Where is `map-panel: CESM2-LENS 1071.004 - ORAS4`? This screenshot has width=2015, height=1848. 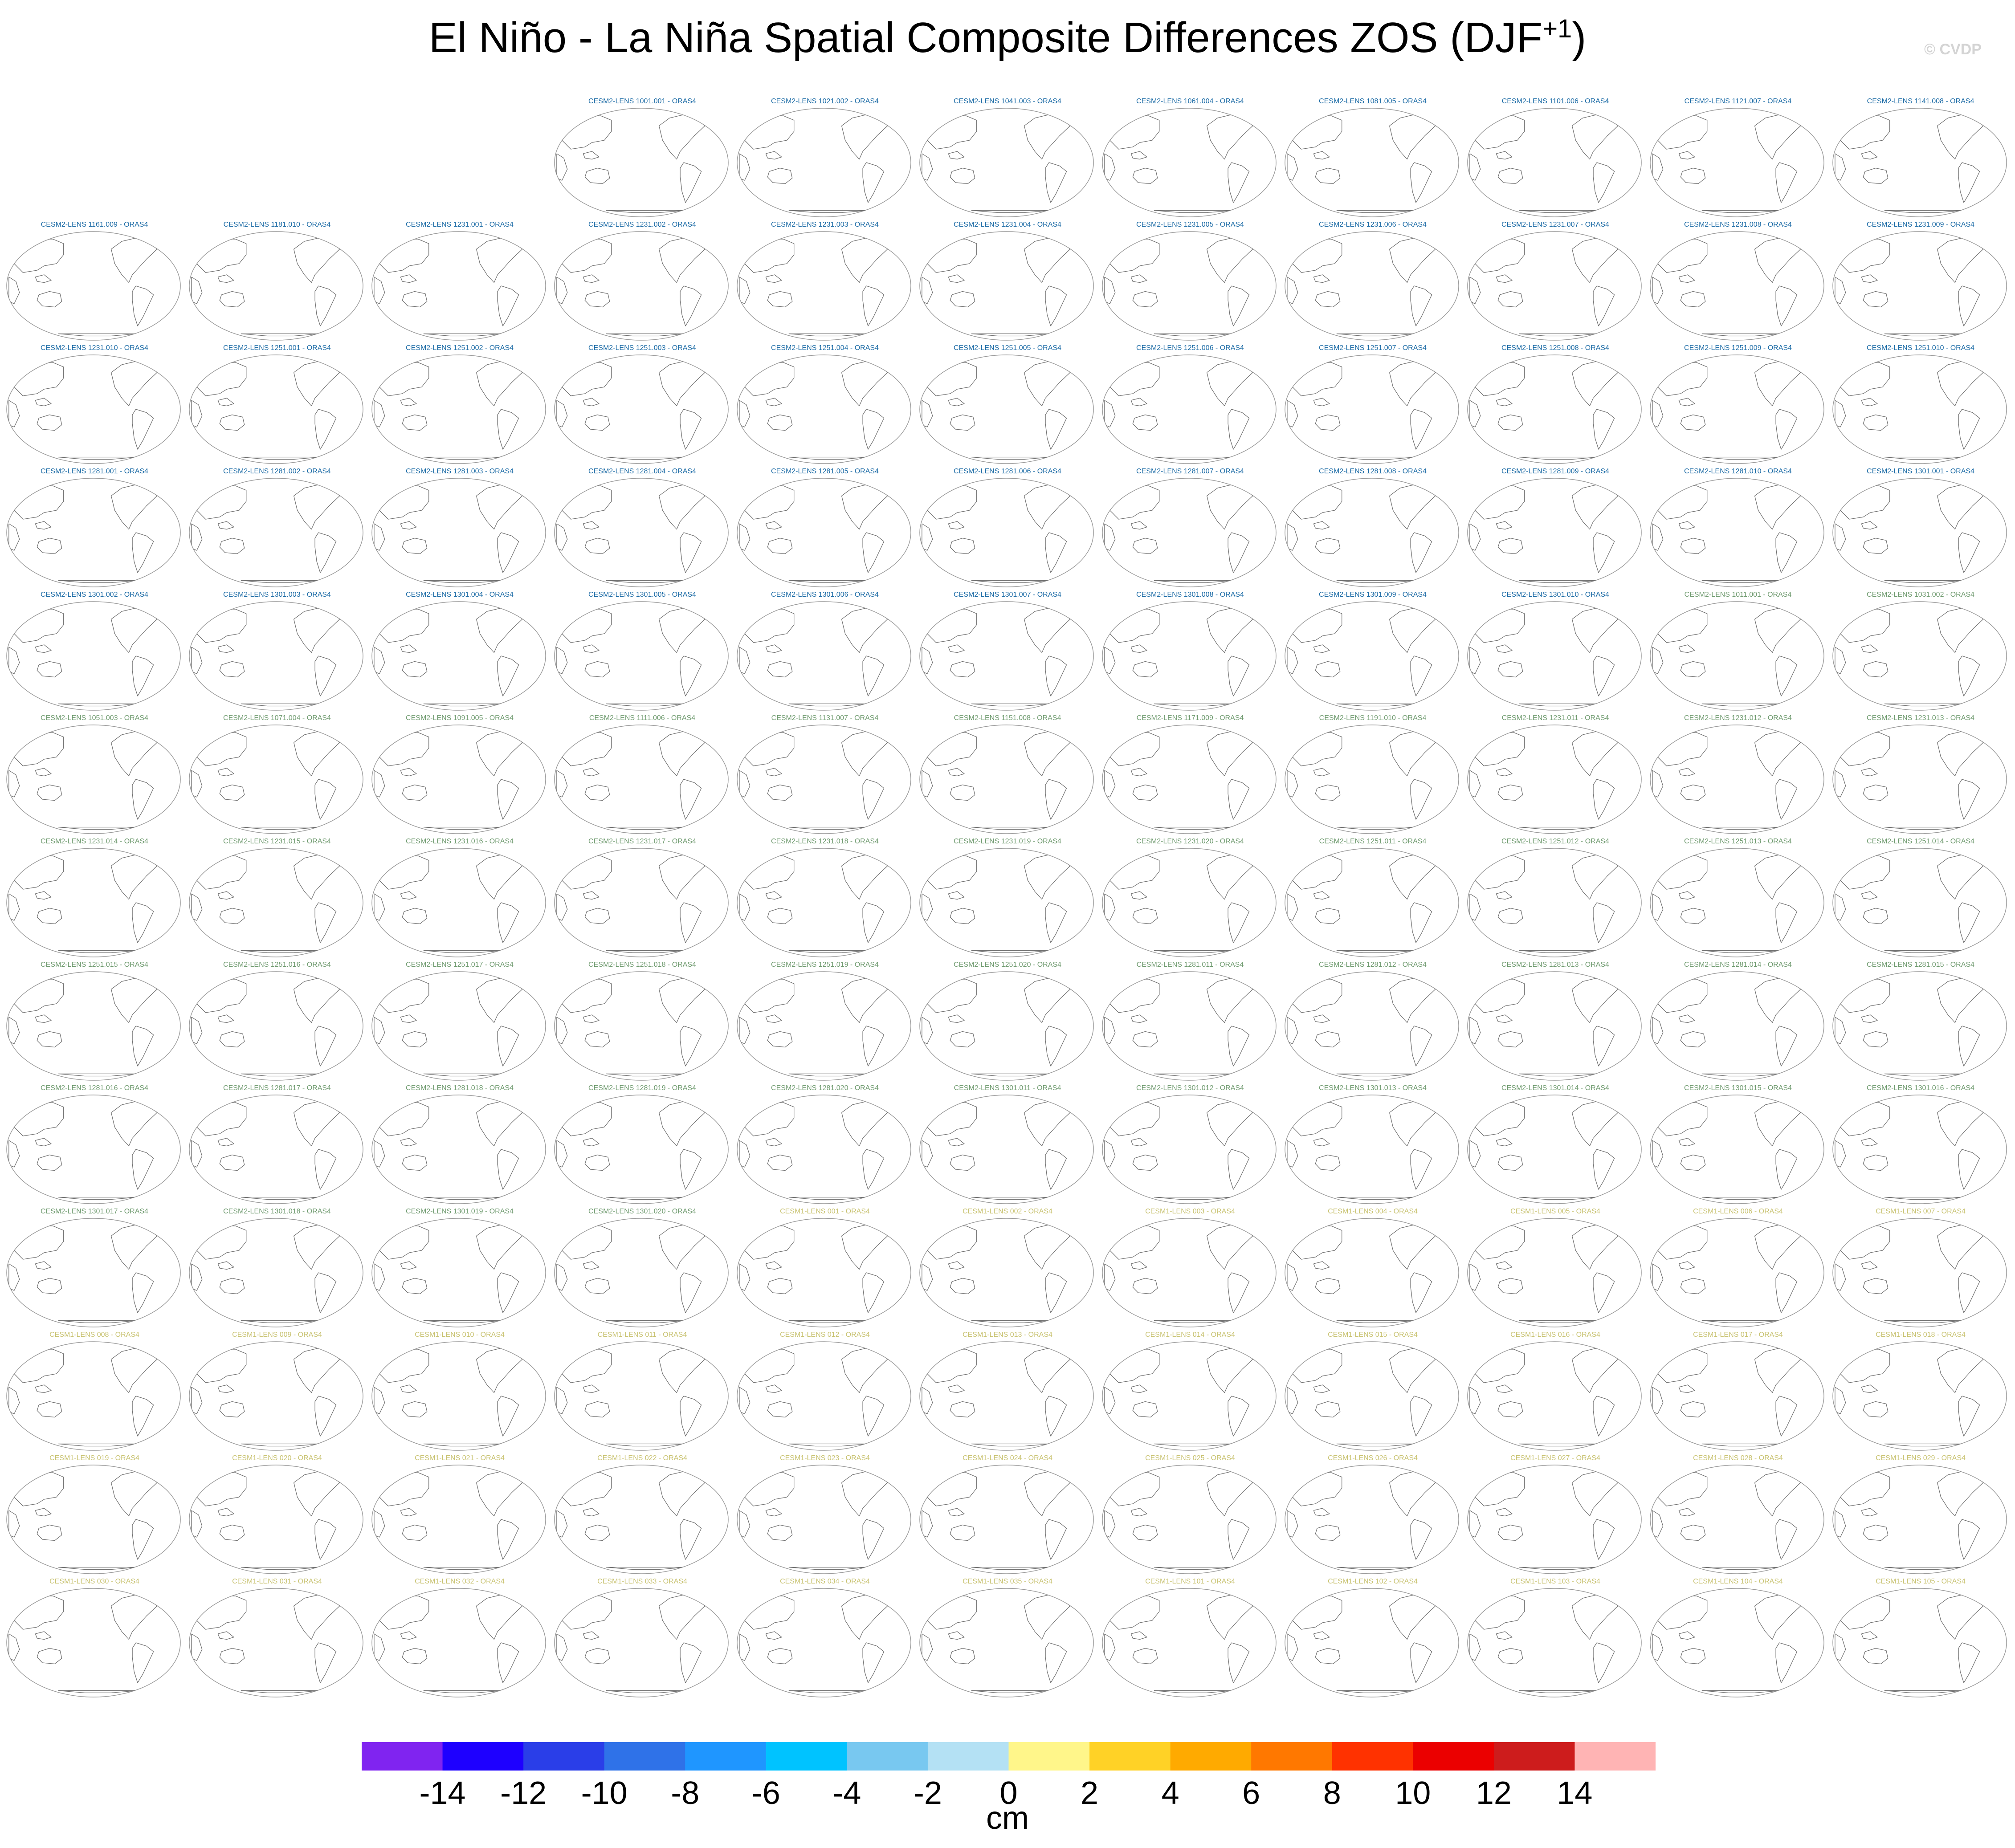 map-panel: CESM2-LENS 1071.004 - ORAS4 is located at coordinates (277, 775).